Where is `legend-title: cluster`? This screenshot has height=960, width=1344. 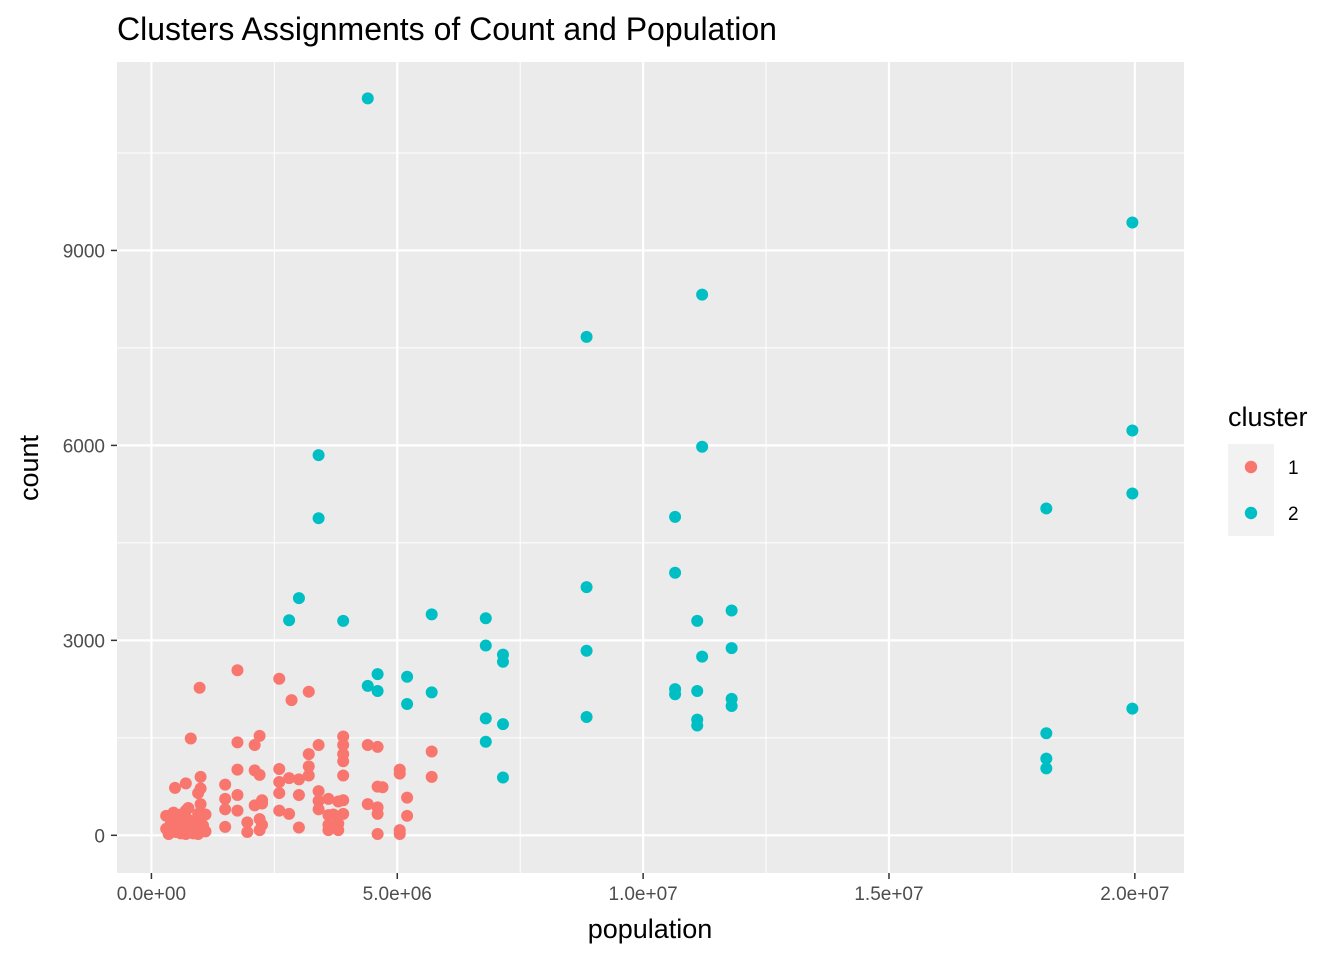
legend-title: cluster is located at coordinates (1268, 417).